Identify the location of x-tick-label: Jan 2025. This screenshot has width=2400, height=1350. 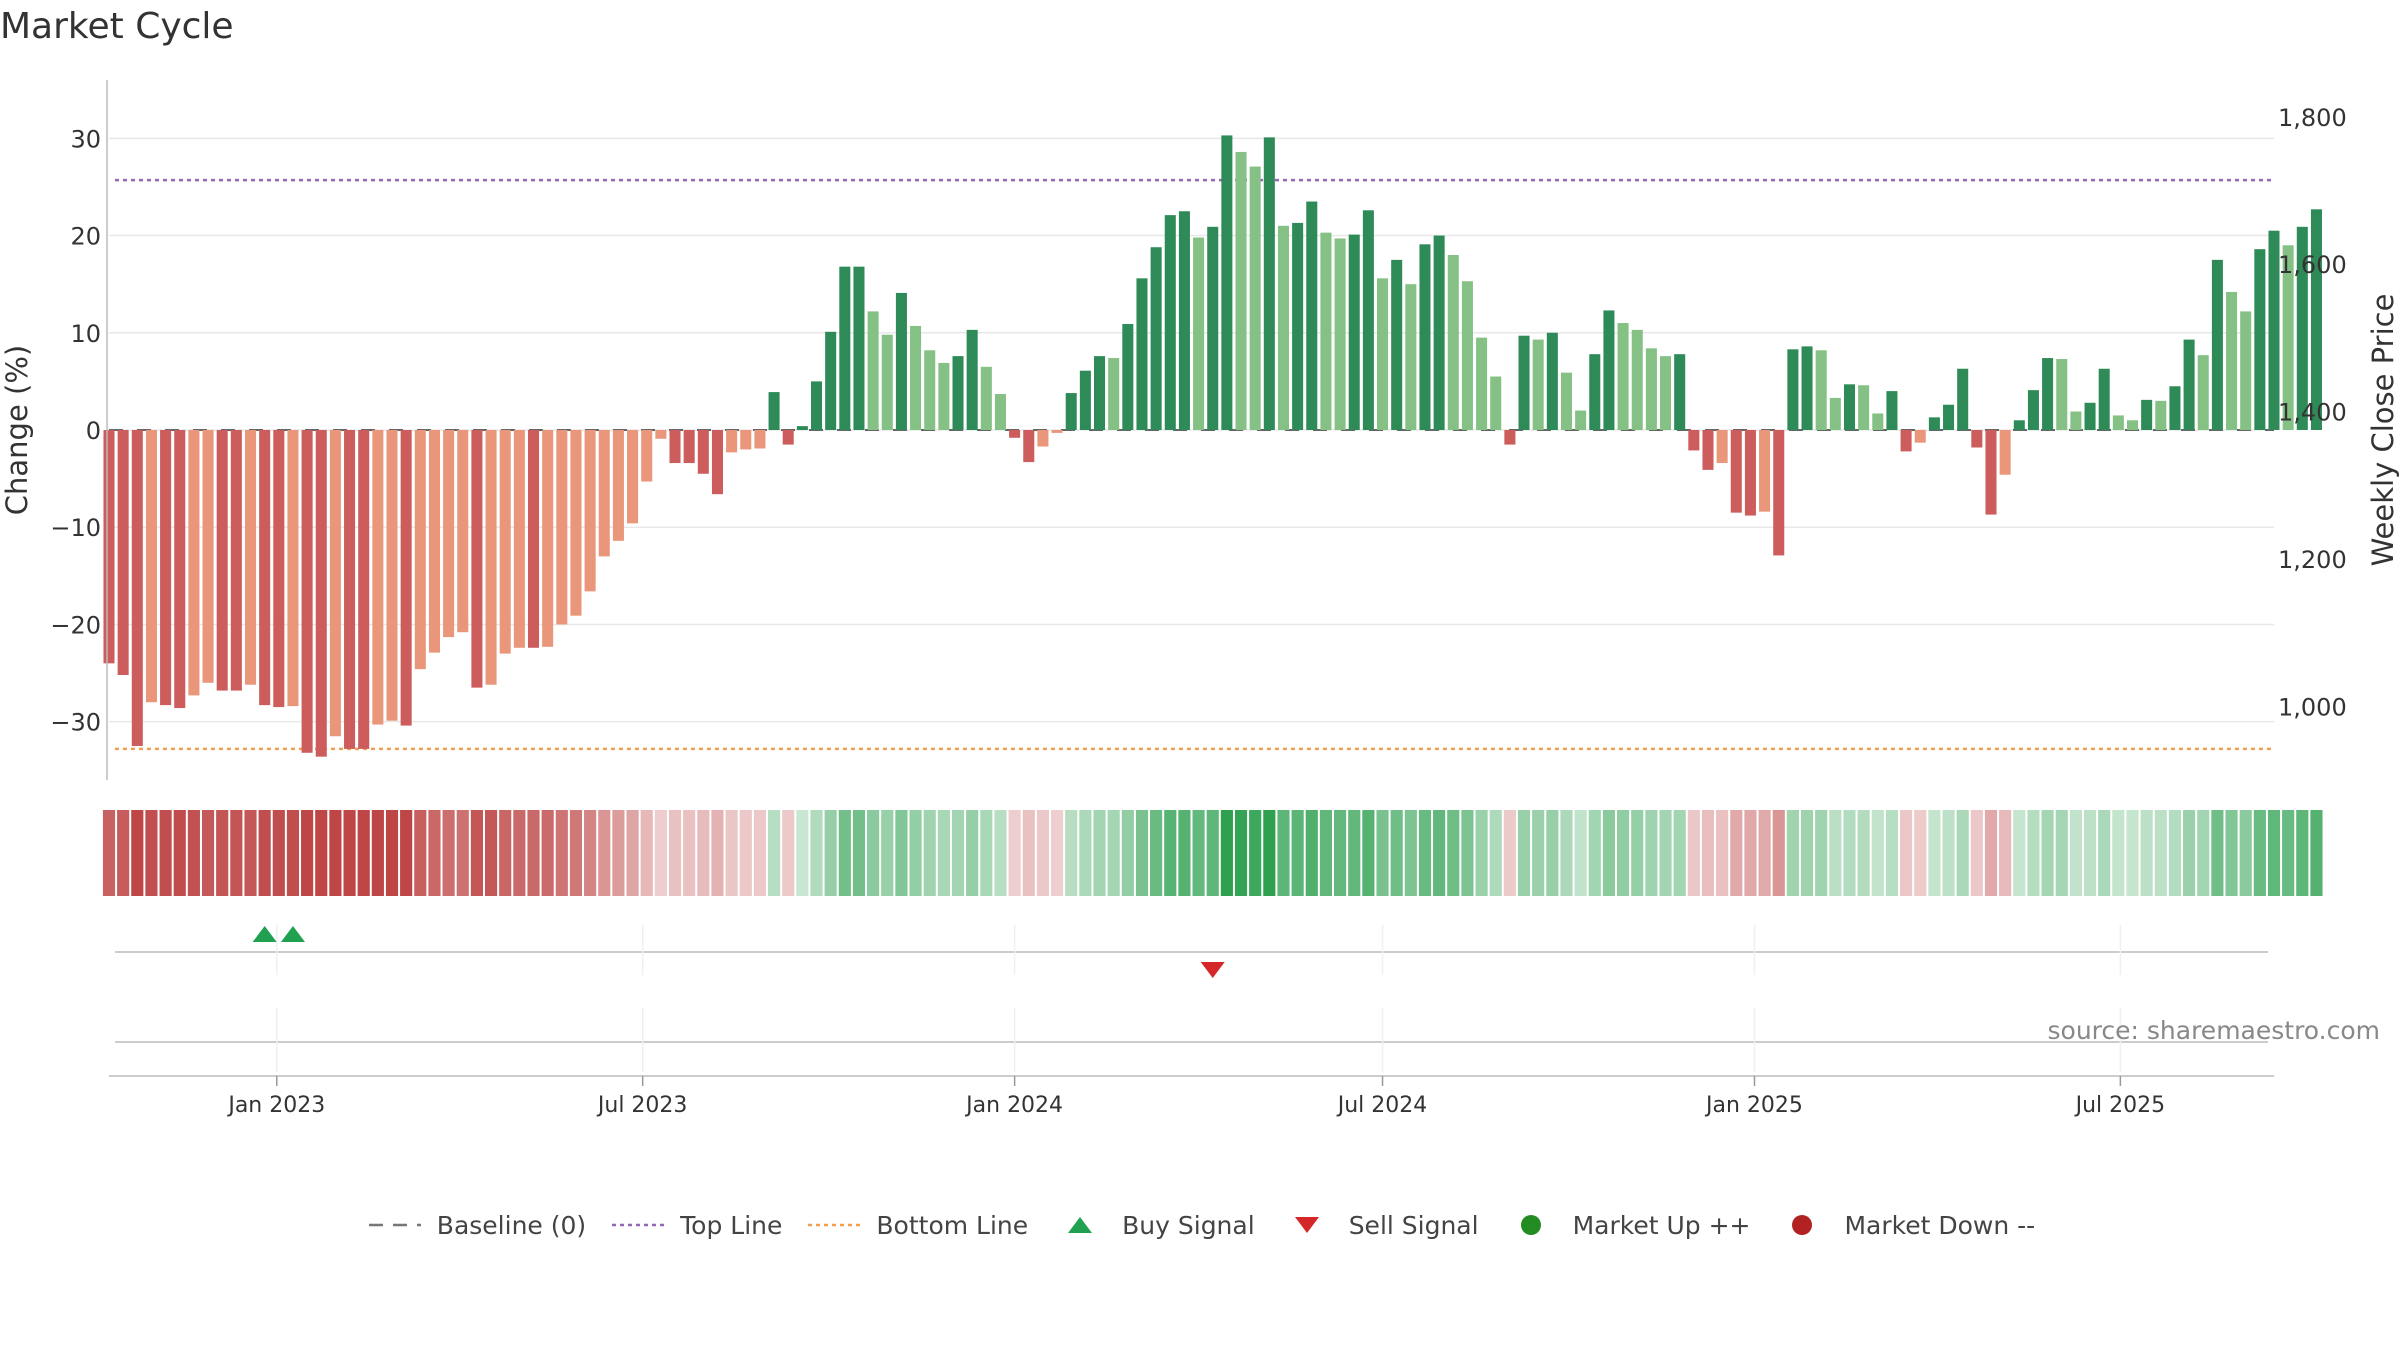
(1753, 1105).